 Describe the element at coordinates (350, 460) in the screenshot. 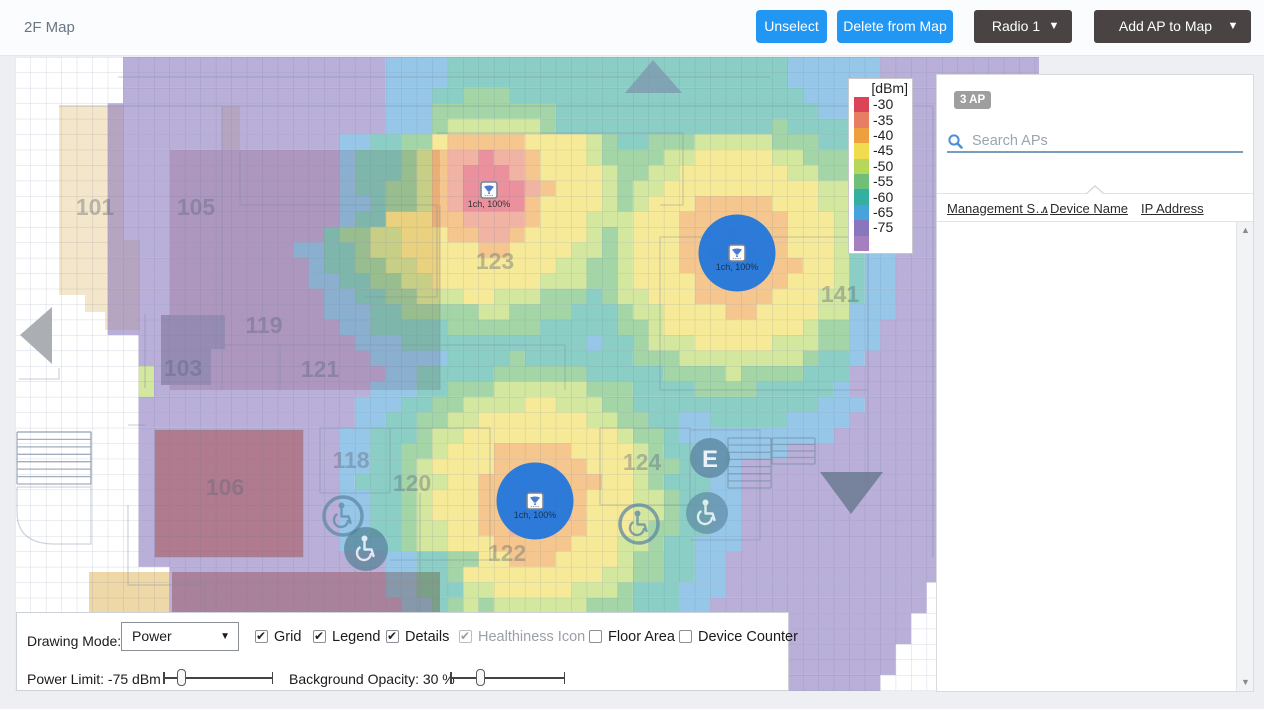

I see `svg-text: 118` at that location.